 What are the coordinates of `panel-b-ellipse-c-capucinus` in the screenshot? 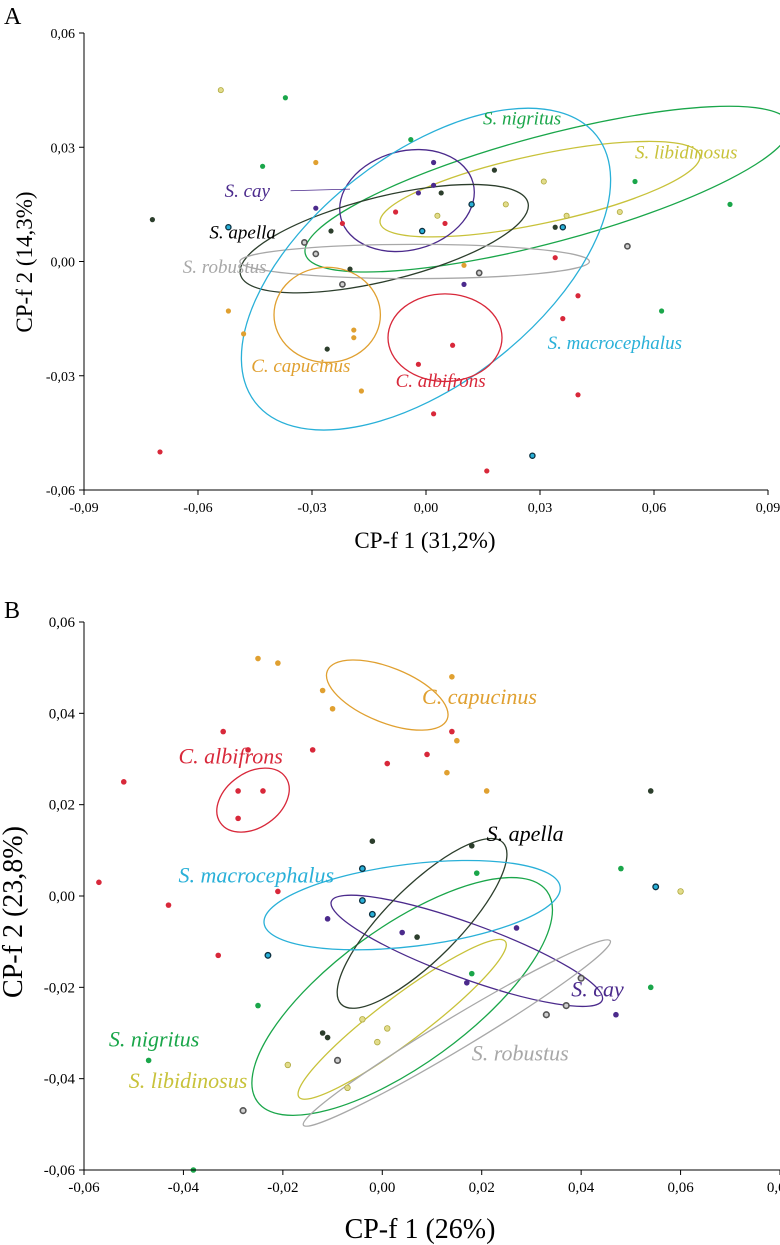 It's located at (387, 695).